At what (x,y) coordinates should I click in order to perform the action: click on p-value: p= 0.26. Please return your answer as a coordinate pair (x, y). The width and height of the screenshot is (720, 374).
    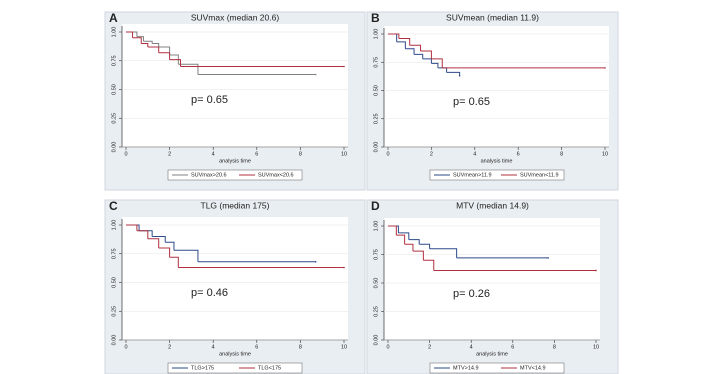
    Looking at the image, I should click on (471, 294).